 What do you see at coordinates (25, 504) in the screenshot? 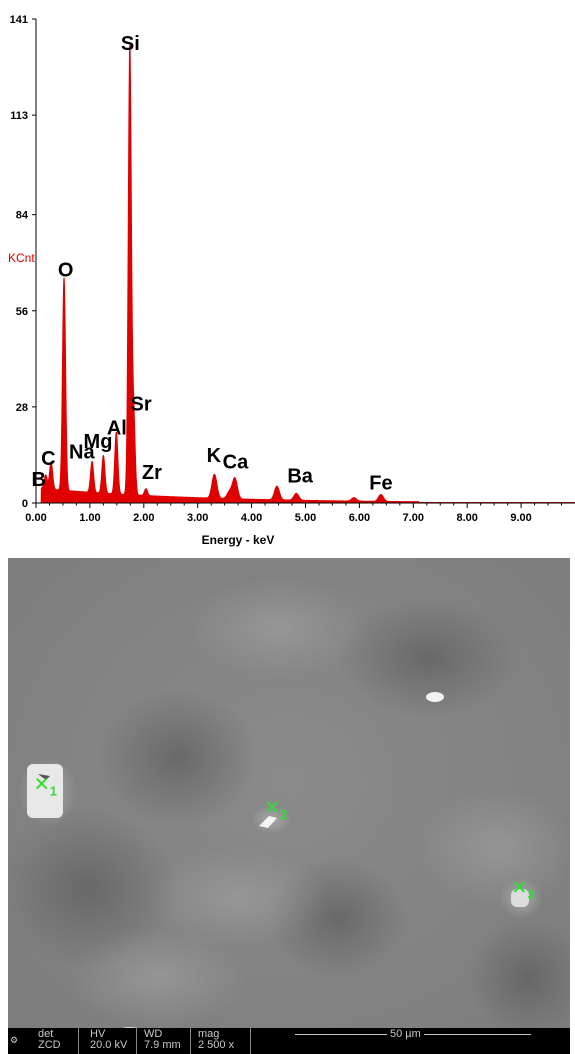
I see `y-tick-label: 0` at bounding box center [25, 504].